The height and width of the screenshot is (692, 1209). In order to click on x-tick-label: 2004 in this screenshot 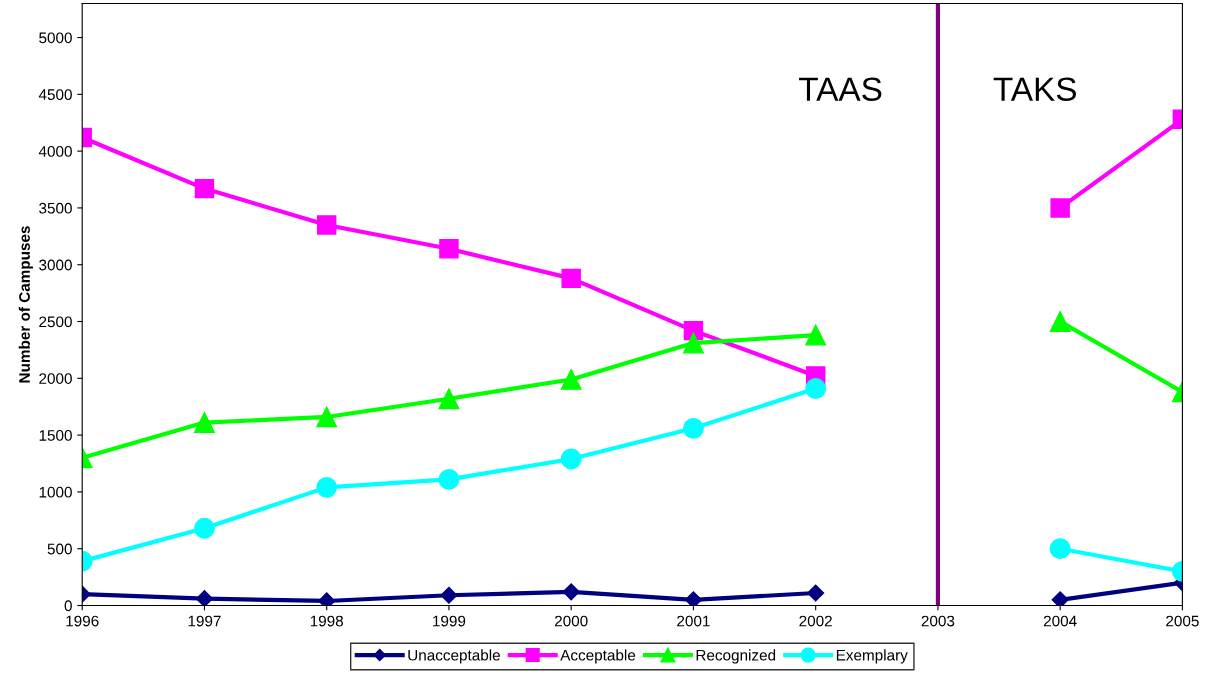, I will do `click(1060, 621)`.